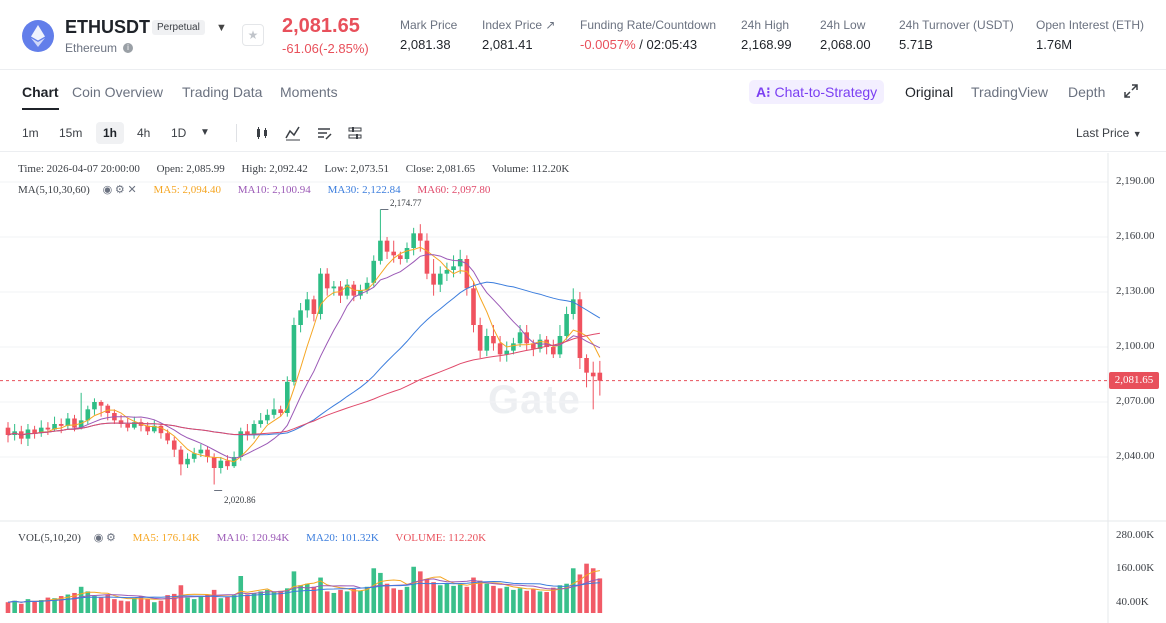  What do you see at coordinates (119, 190) in the screenshot?
I see `eye-icon: ◉ ⚙ ✕` at bounding box center [119, 190].